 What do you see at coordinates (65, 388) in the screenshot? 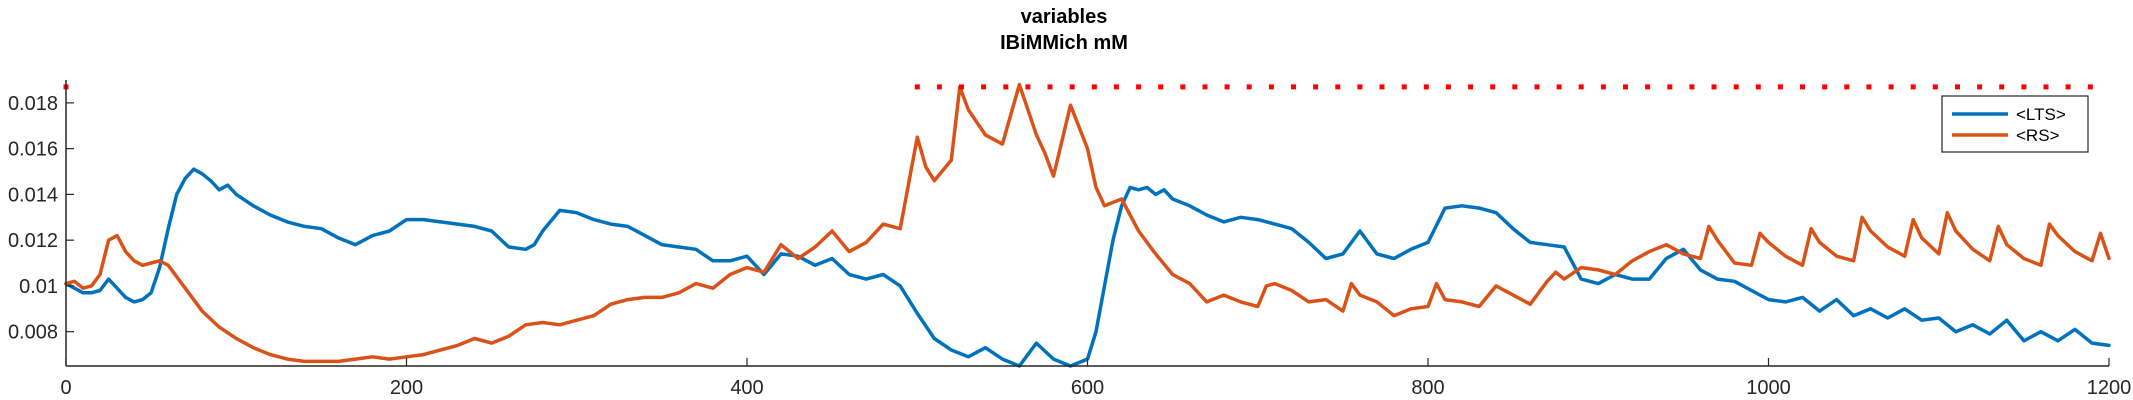
I see `x-tick-label: 0` at bounding box center [65, 388].